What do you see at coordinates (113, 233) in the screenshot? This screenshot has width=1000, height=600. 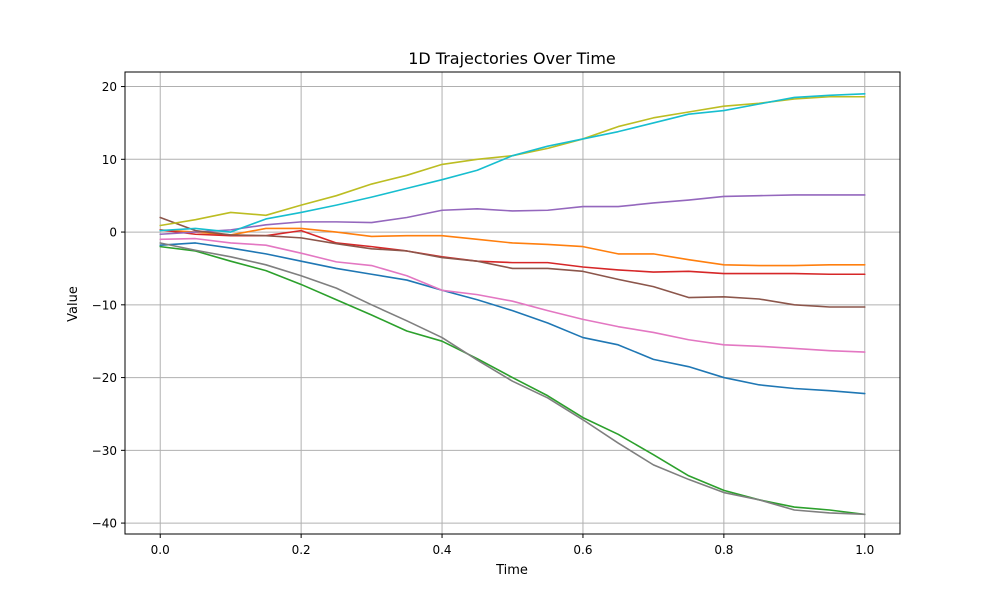 I see `y-tick-label: 0` at bounding box center [113, 233].